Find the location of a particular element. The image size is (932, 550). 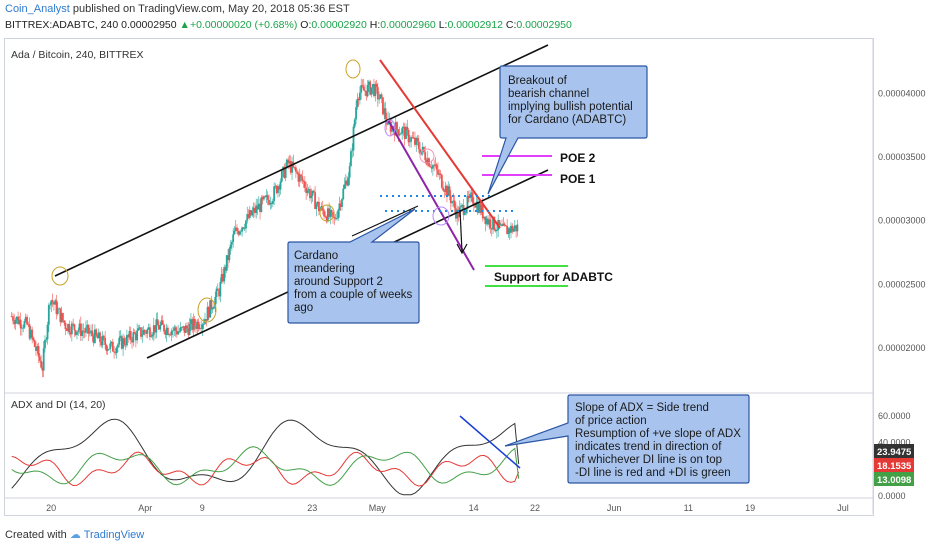

time-tick-label: Jun is located at coordinates (614, 508).